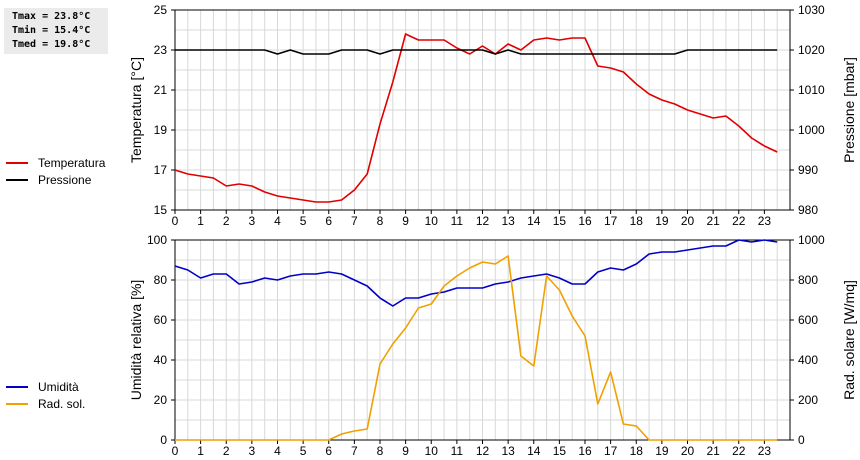  What do you see at coordinates (17, 179) in the screenshot?
I see `legend-swatch-pressione` at bounding box center [17, 179].